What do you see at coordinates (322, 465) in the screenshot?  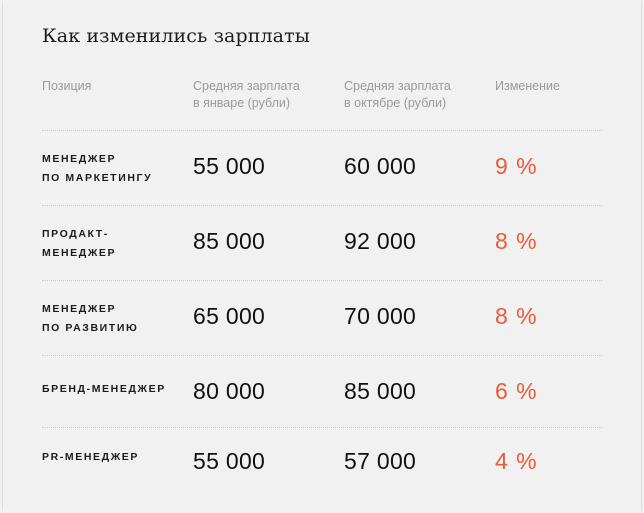 I see `table-row: PR-МЕНЕДЖЕР 55 000 57 000 4 %` at bounding box center [322, 465].